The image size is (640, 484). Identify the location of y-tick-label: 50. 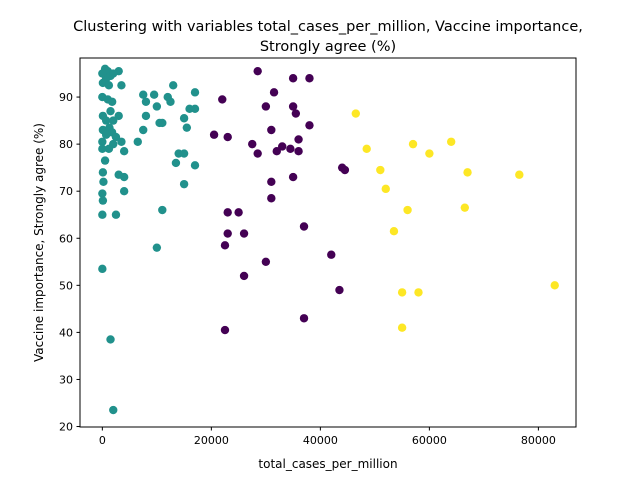
(66, 285).